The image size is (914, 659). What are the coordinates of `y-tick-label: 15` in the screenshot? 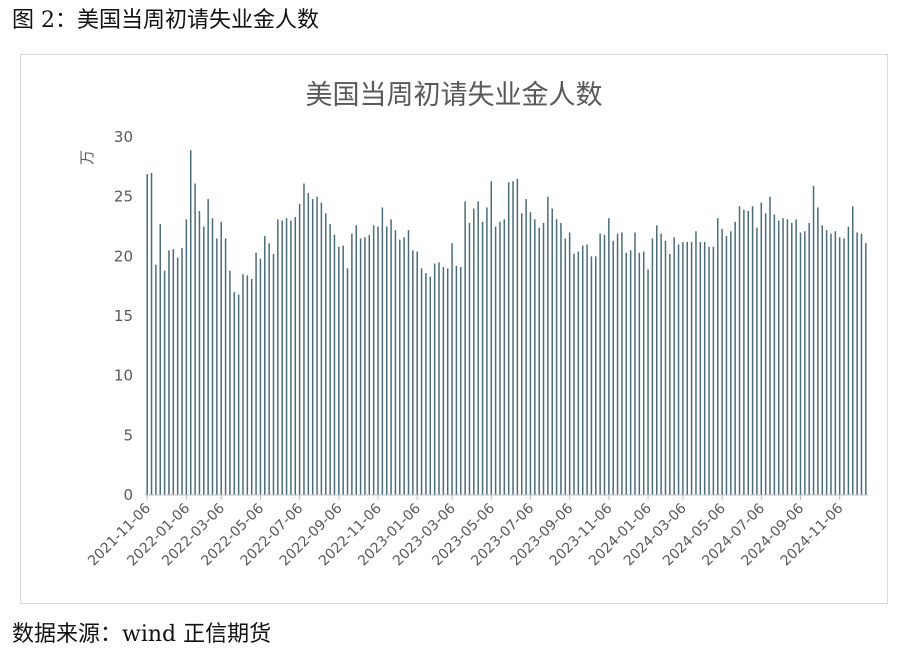 It's located at (123, 316).